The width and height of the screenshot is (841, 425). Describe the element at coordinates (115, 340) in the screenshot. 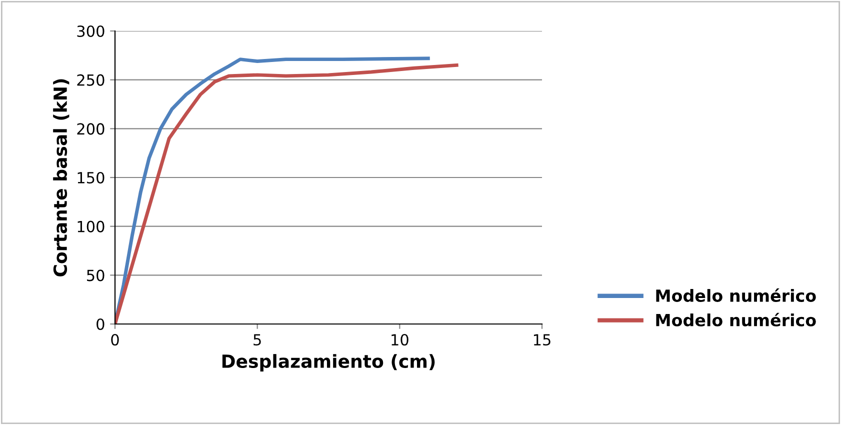

I see `x-tick-label: 0` at that location.